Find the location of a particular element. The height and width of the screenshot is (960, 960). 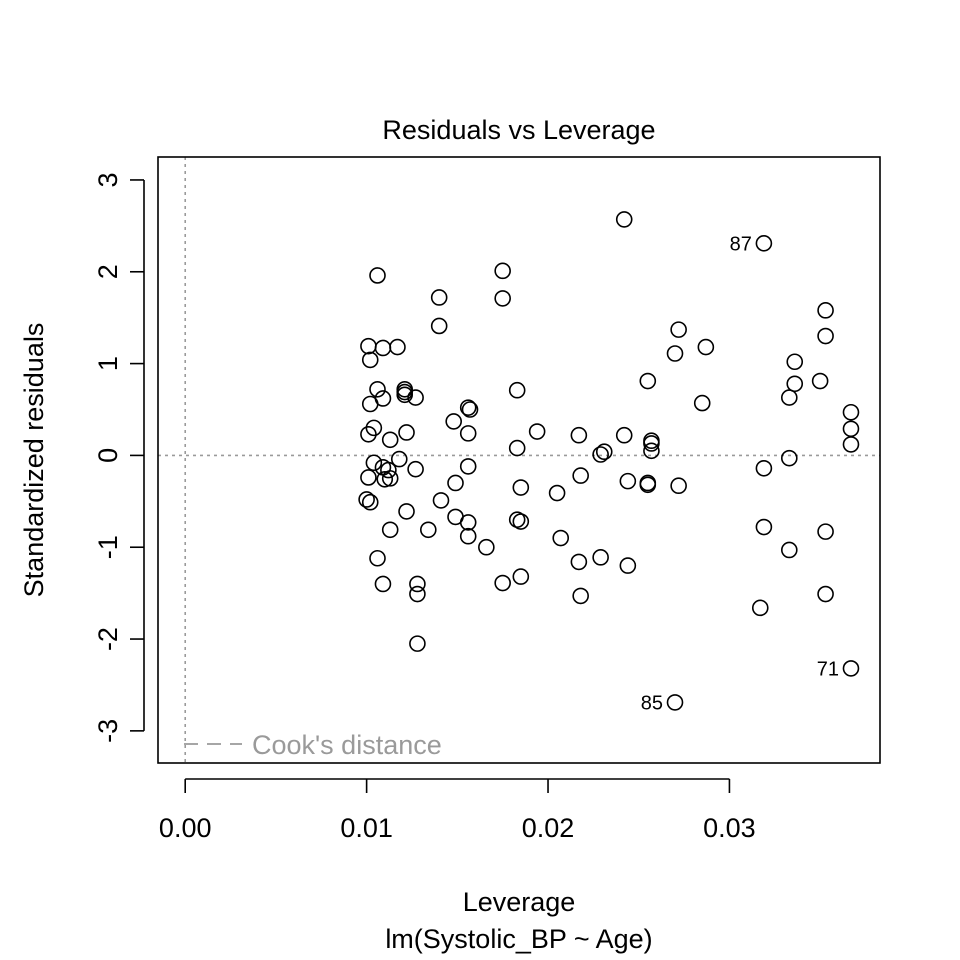

x-tick-label: 0.00 is located at coordinates (185, 828).